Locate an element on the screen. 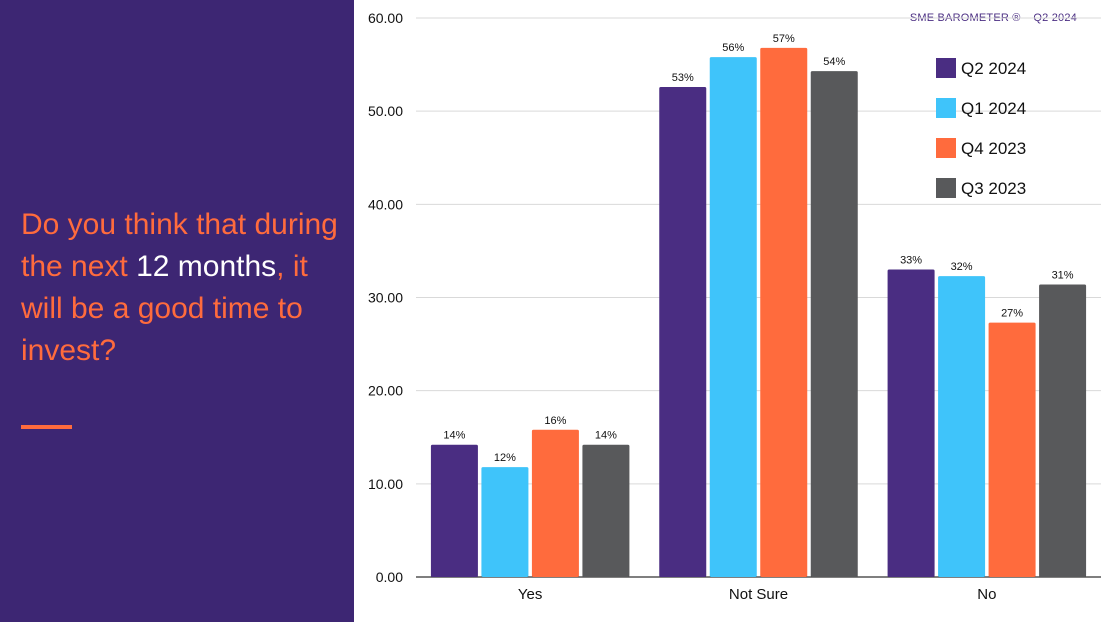  y-tick-label: 0.00 is located at coordinates (389, 577).